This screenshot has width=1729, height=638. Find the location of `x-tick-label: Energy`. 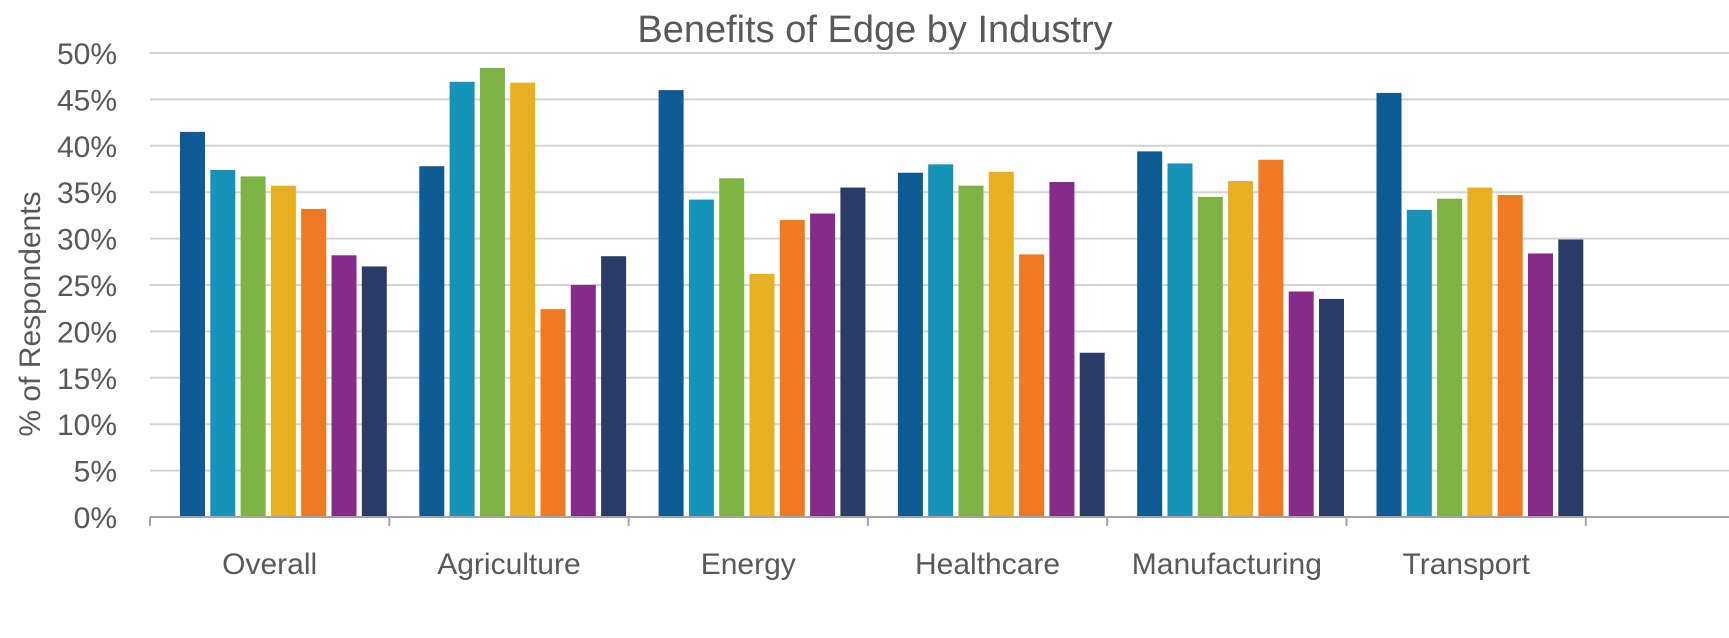

x-tick-label: Energy is located at coordinates (748, 564).